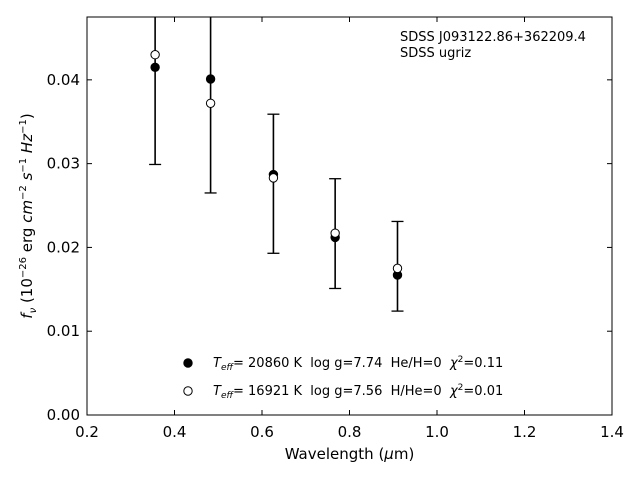 Image resolution: width=640 pixels, height=480 pixels. I want to click on x-tick-label: 1.4, so click(612, 432).